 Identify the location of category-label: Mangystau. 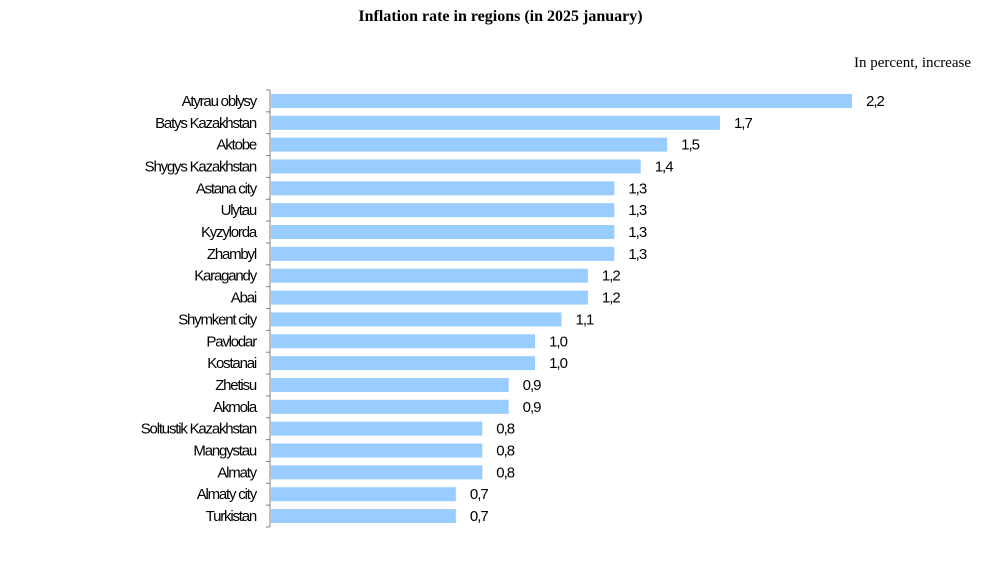
(224, 451).